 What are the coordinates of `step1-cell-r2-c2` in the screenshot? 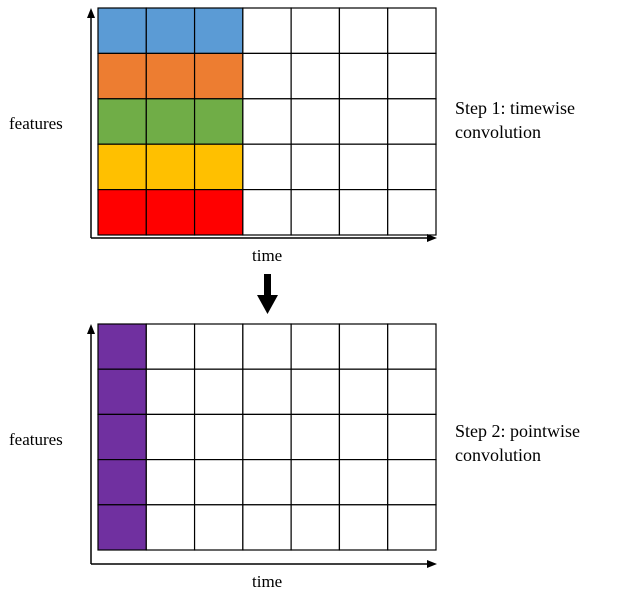 It's located at (170, 76).